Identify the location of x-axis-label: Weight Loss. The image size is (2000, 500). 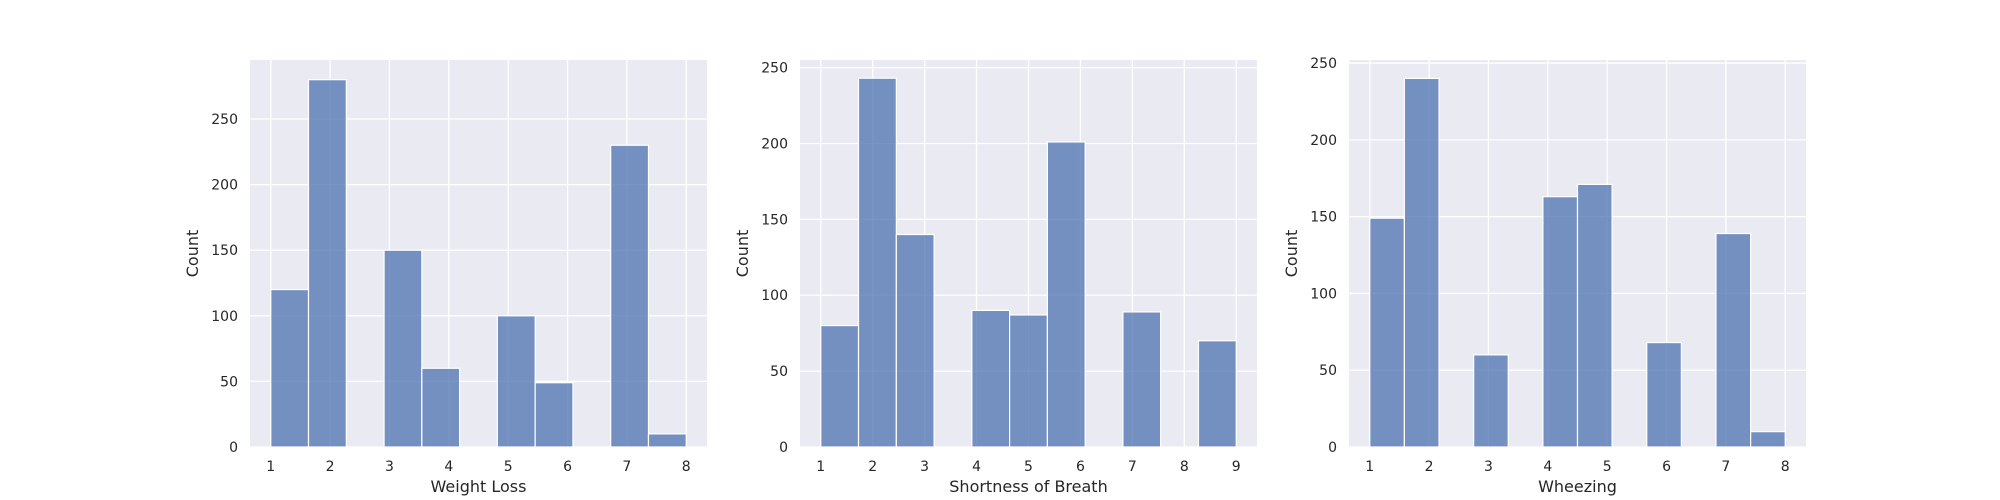
(479, 486).